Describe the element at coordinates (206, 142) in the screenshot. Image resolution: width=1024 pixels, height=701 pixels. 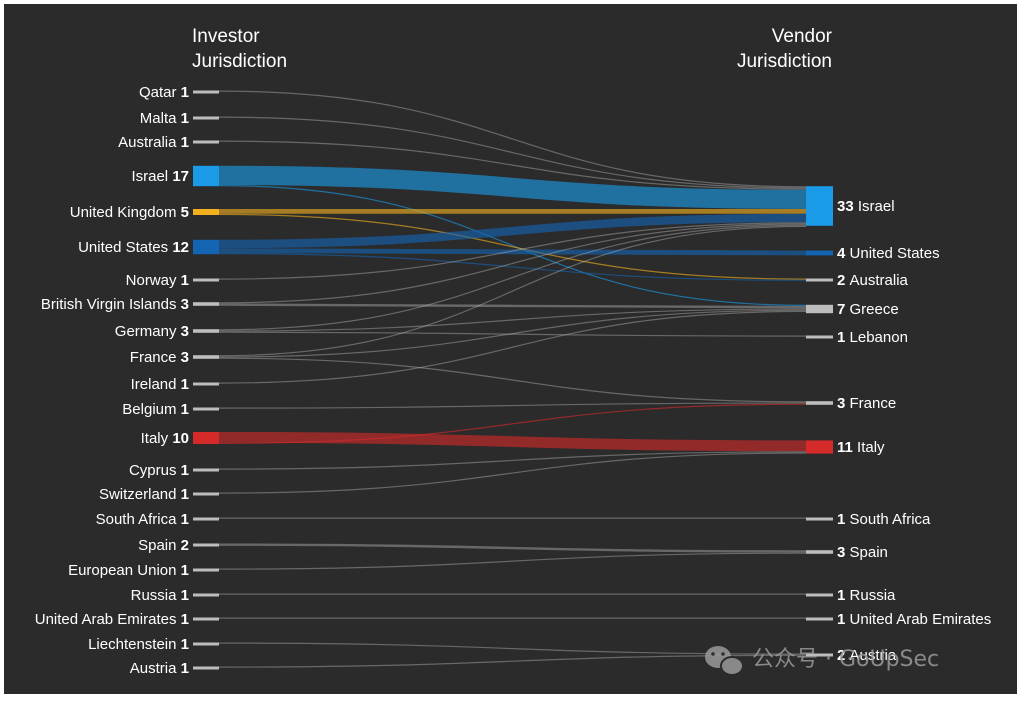
I see `source-node-australia` at that location.